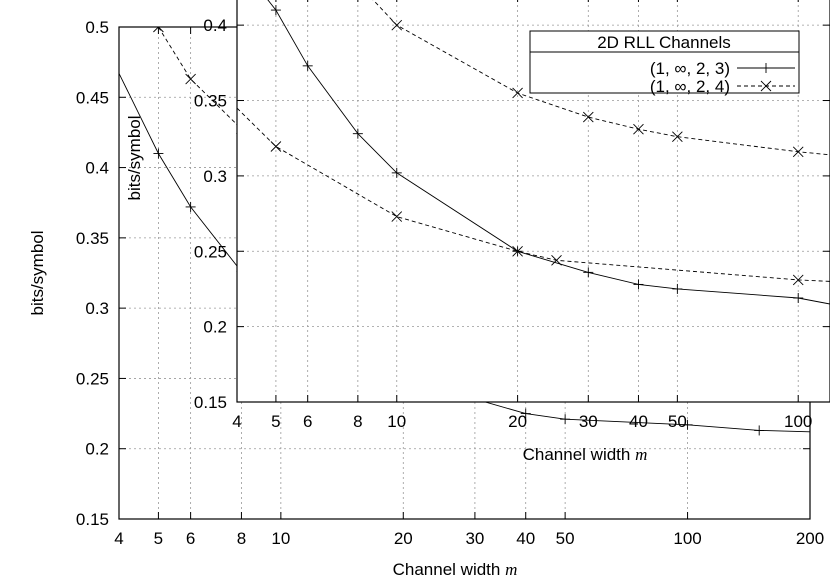  What do you see at coordinates (474, 538) in the screenshot?
I see `main-xtick-label: 30` at bounding box center [474, 538].